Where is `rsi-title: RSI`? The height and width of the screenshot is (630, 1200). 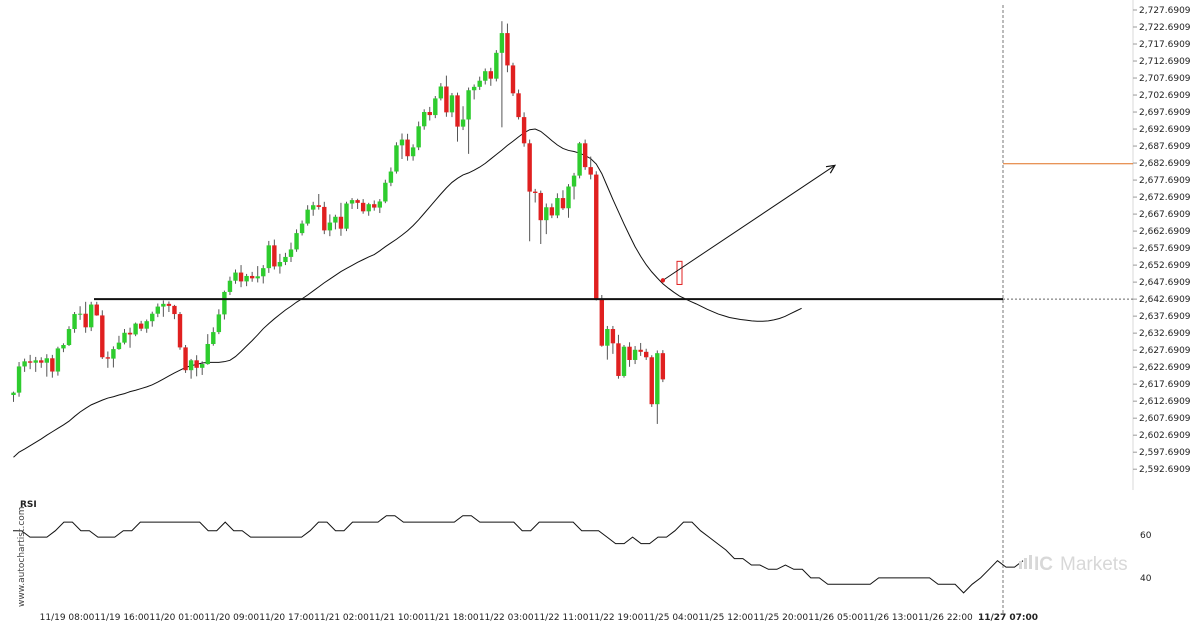 rsi-title: RSI is located at coordinates (28, 505).